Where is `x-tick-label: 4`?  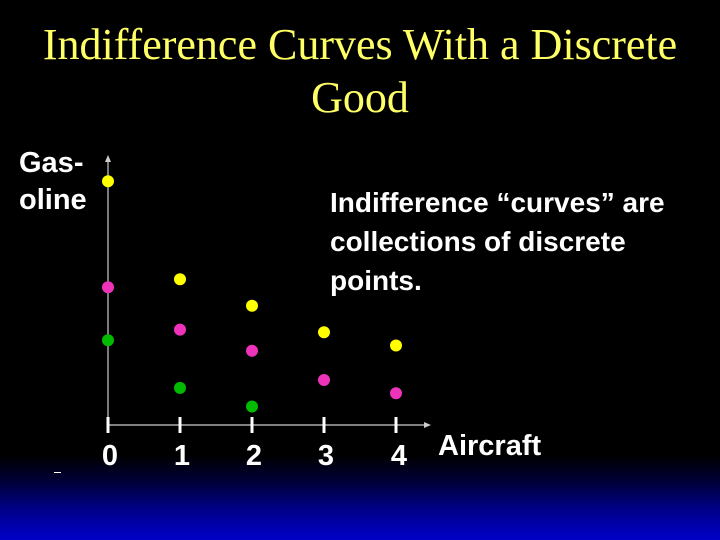
x-tick-label: 4 is located at coordinates (399, 456).